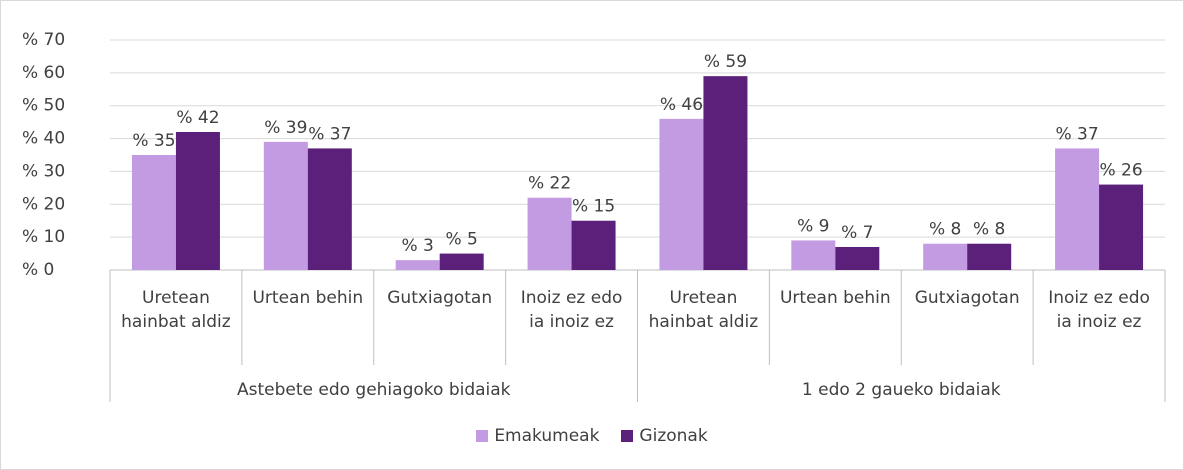 This screenshot has height=470, width=1184. Describe the element at coordinates (813, 226) in the screenshot. I see `data-label: % 9` at that location.